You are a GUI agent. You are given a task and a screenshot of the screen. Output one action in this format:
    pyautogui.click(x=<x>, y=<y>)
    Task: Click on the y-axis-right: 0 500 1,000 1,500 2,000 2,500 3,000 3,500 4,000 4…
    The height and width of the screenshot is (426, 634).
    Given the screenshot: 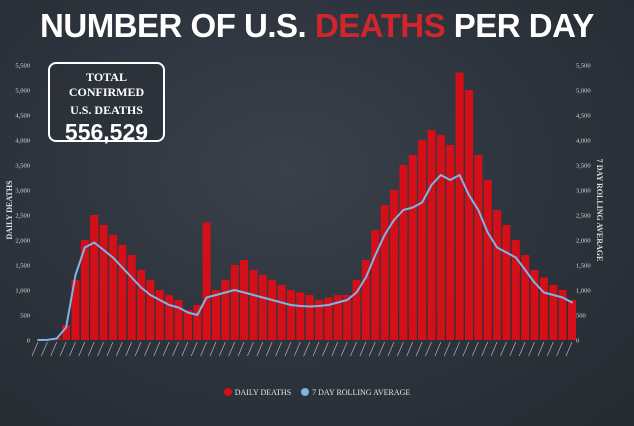 What is the action you would take?
    pyautogui.click(x=583, y=204)
    